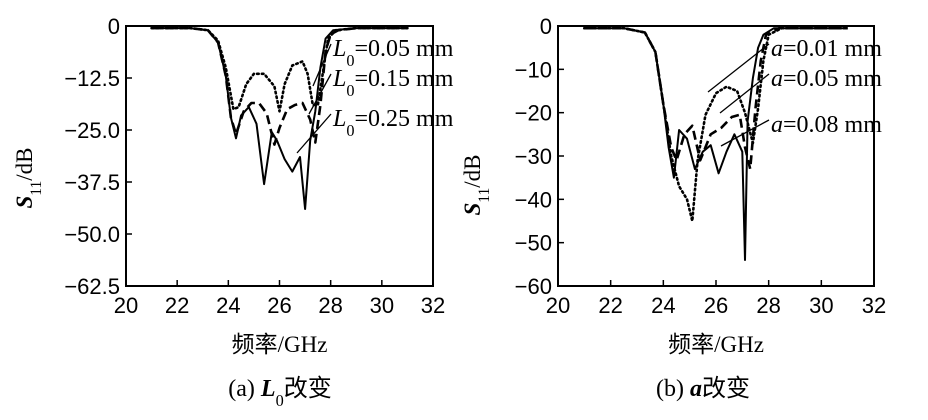  What do you see at coordinates (826, 49) in the screenshot?
I see `series-label: a=0.01 mm` at bounding box center [826, 49].